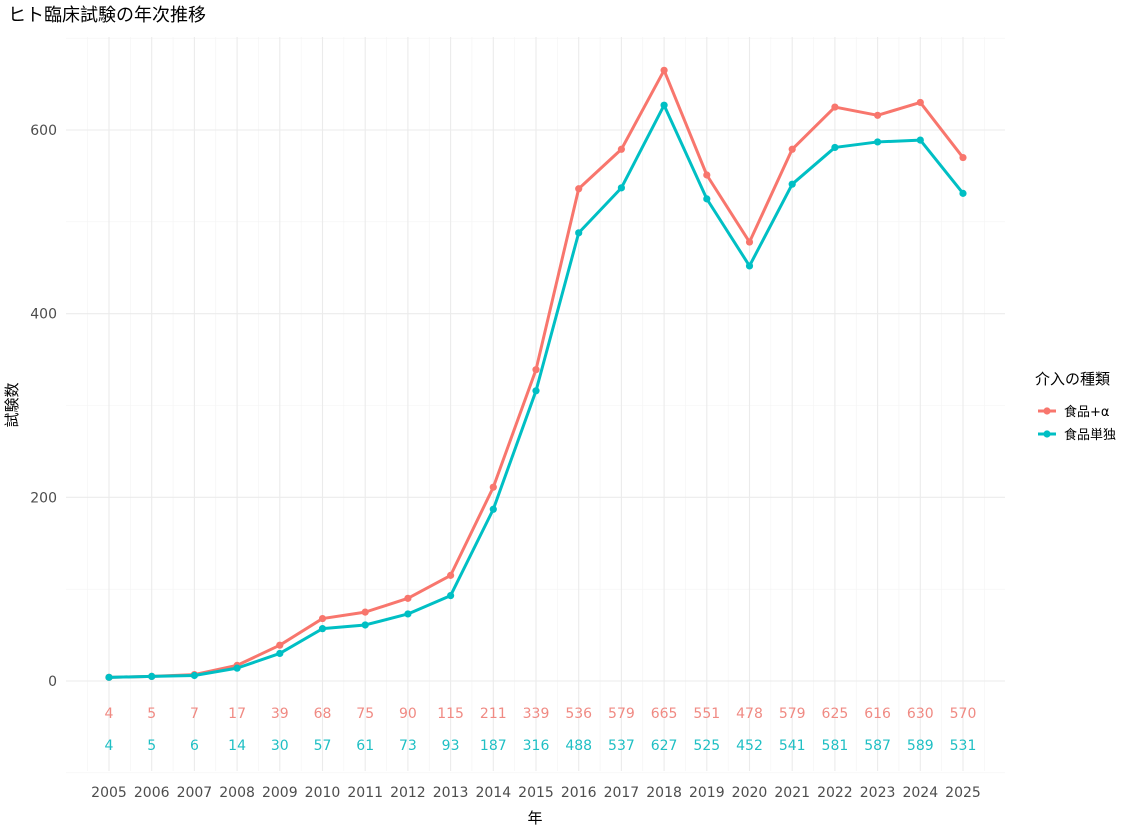 The height and width of the screenshot is (829, 1135). Describe the element at coordinates (43, 498) in the screenshot. I see `y-tick-label: 200` at that location.